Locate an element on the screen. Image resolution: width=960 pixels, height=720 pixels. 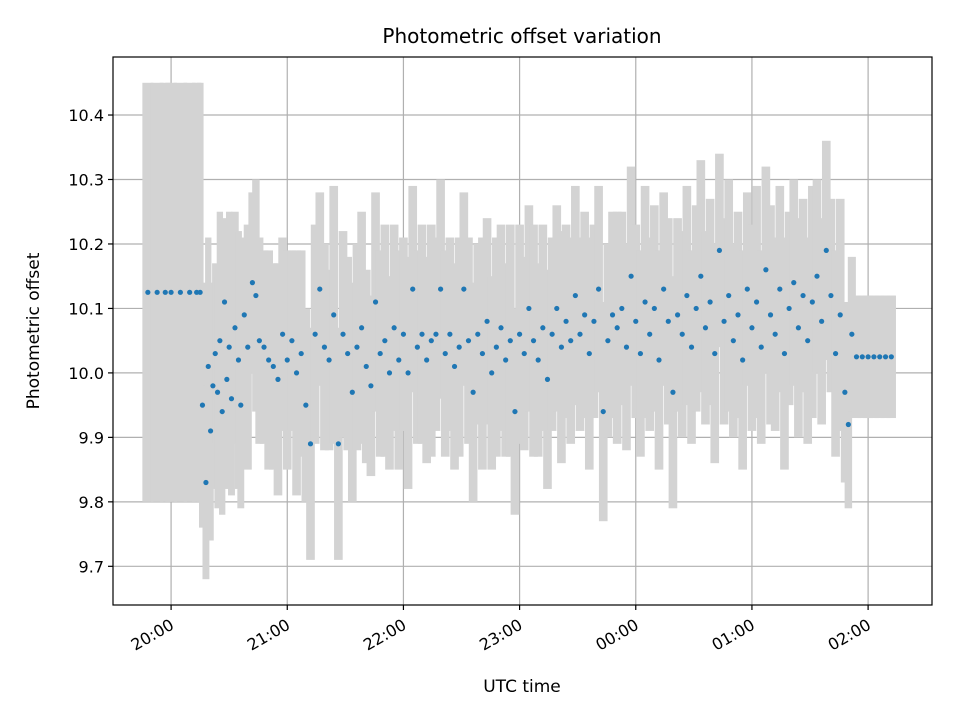
x-axis-label: UTC time is located at coordinates (522, 687).